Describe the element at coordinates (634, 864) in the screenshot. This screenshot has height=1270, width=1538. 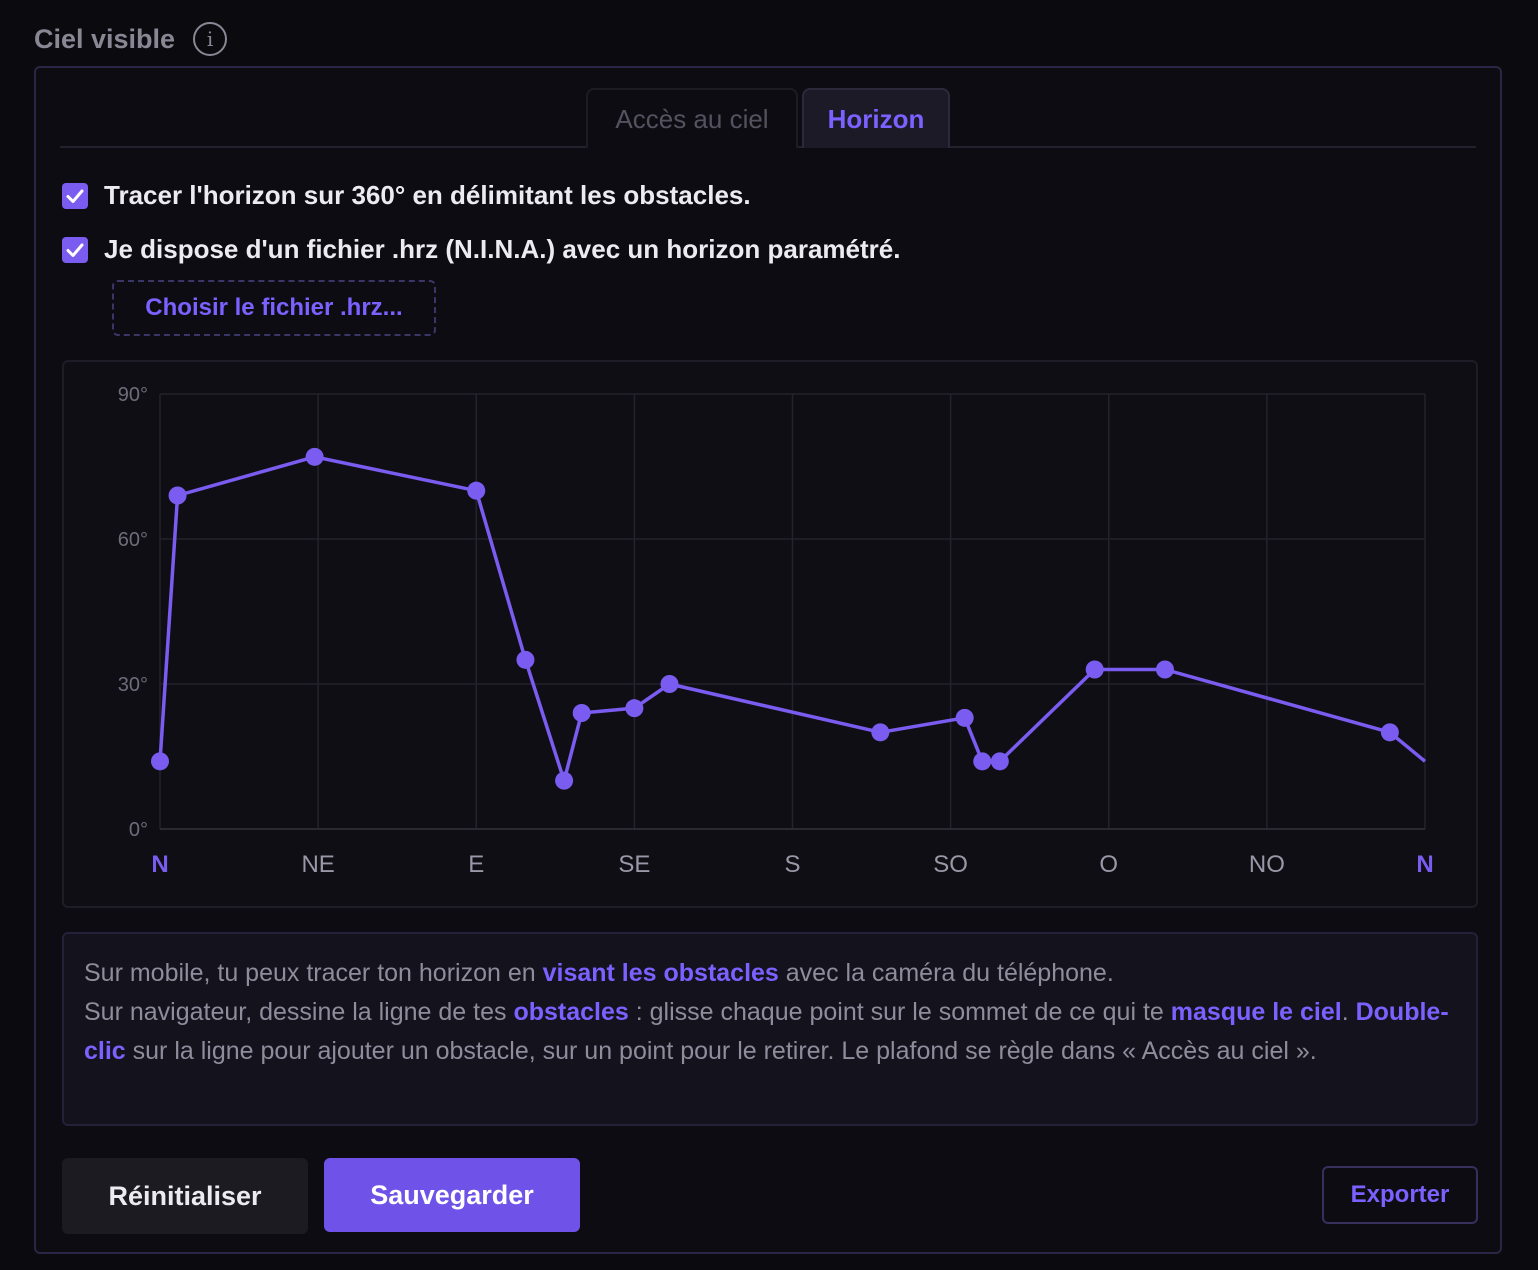
I see `x-tick-label: SE` at that location.